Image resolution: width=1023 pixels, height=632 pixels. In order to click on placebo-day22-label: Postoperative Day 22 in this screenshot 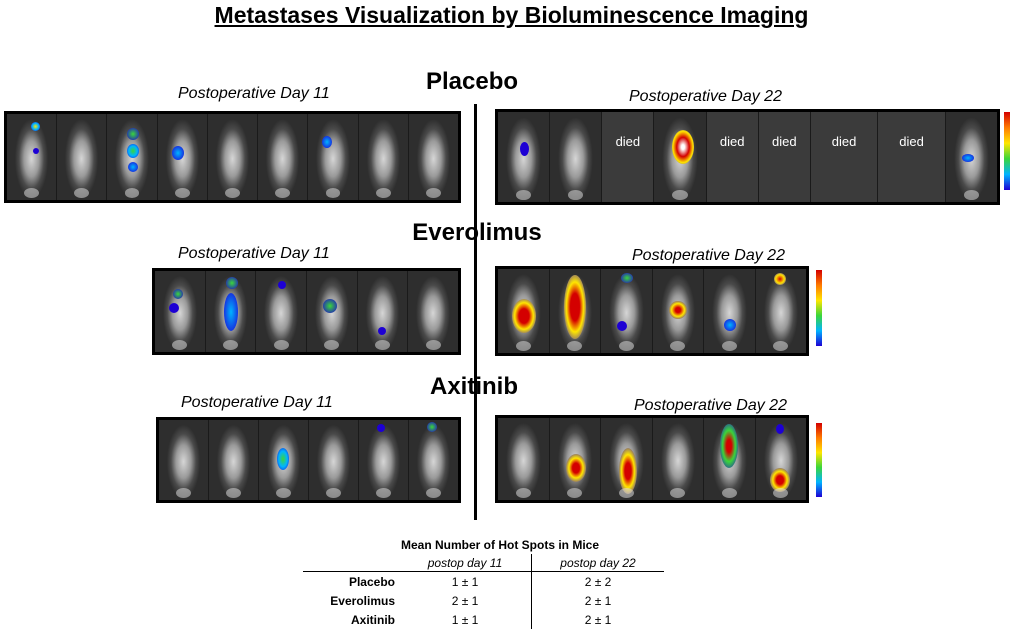, I will do `click(705, 96)`.